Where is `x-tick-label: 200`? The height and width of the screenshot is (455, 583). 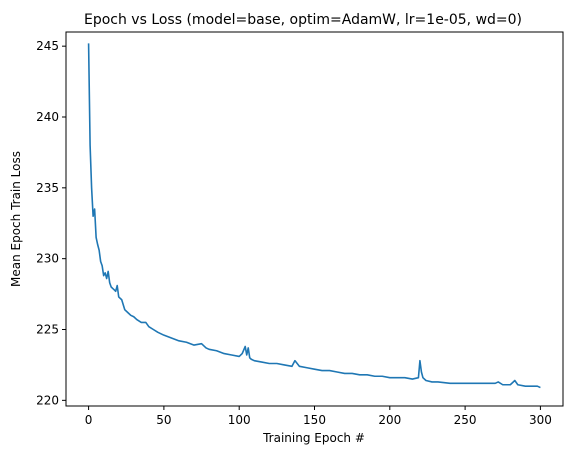
x-tick-label: 200 is located at coordinates (389, 420).